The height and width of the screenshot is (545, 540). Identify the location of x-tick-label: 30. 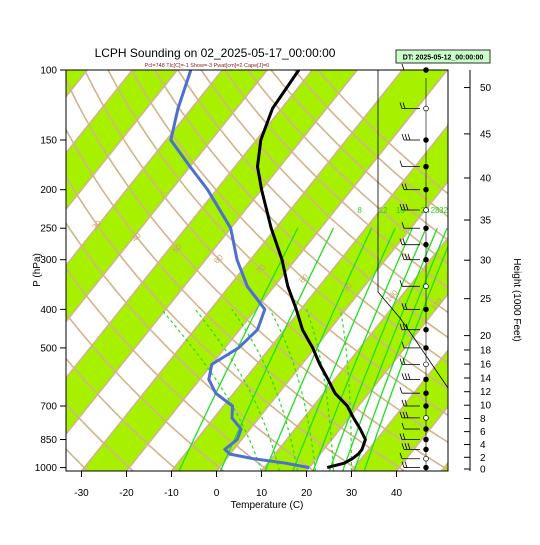
(352, 493).